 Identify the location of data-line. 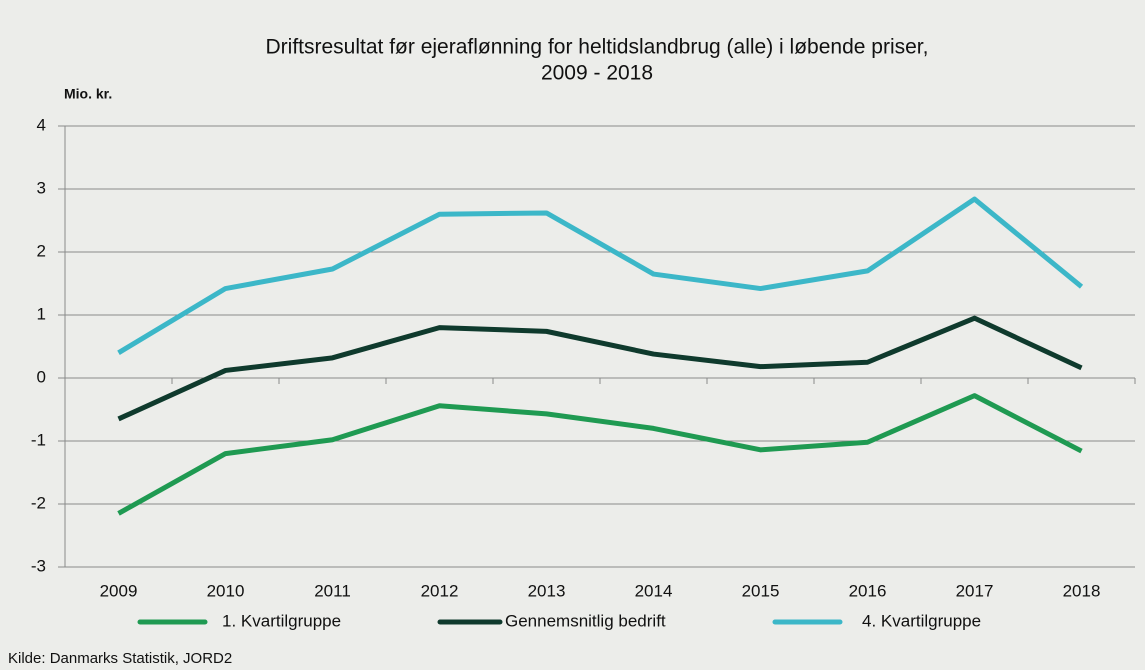
(600, 368).